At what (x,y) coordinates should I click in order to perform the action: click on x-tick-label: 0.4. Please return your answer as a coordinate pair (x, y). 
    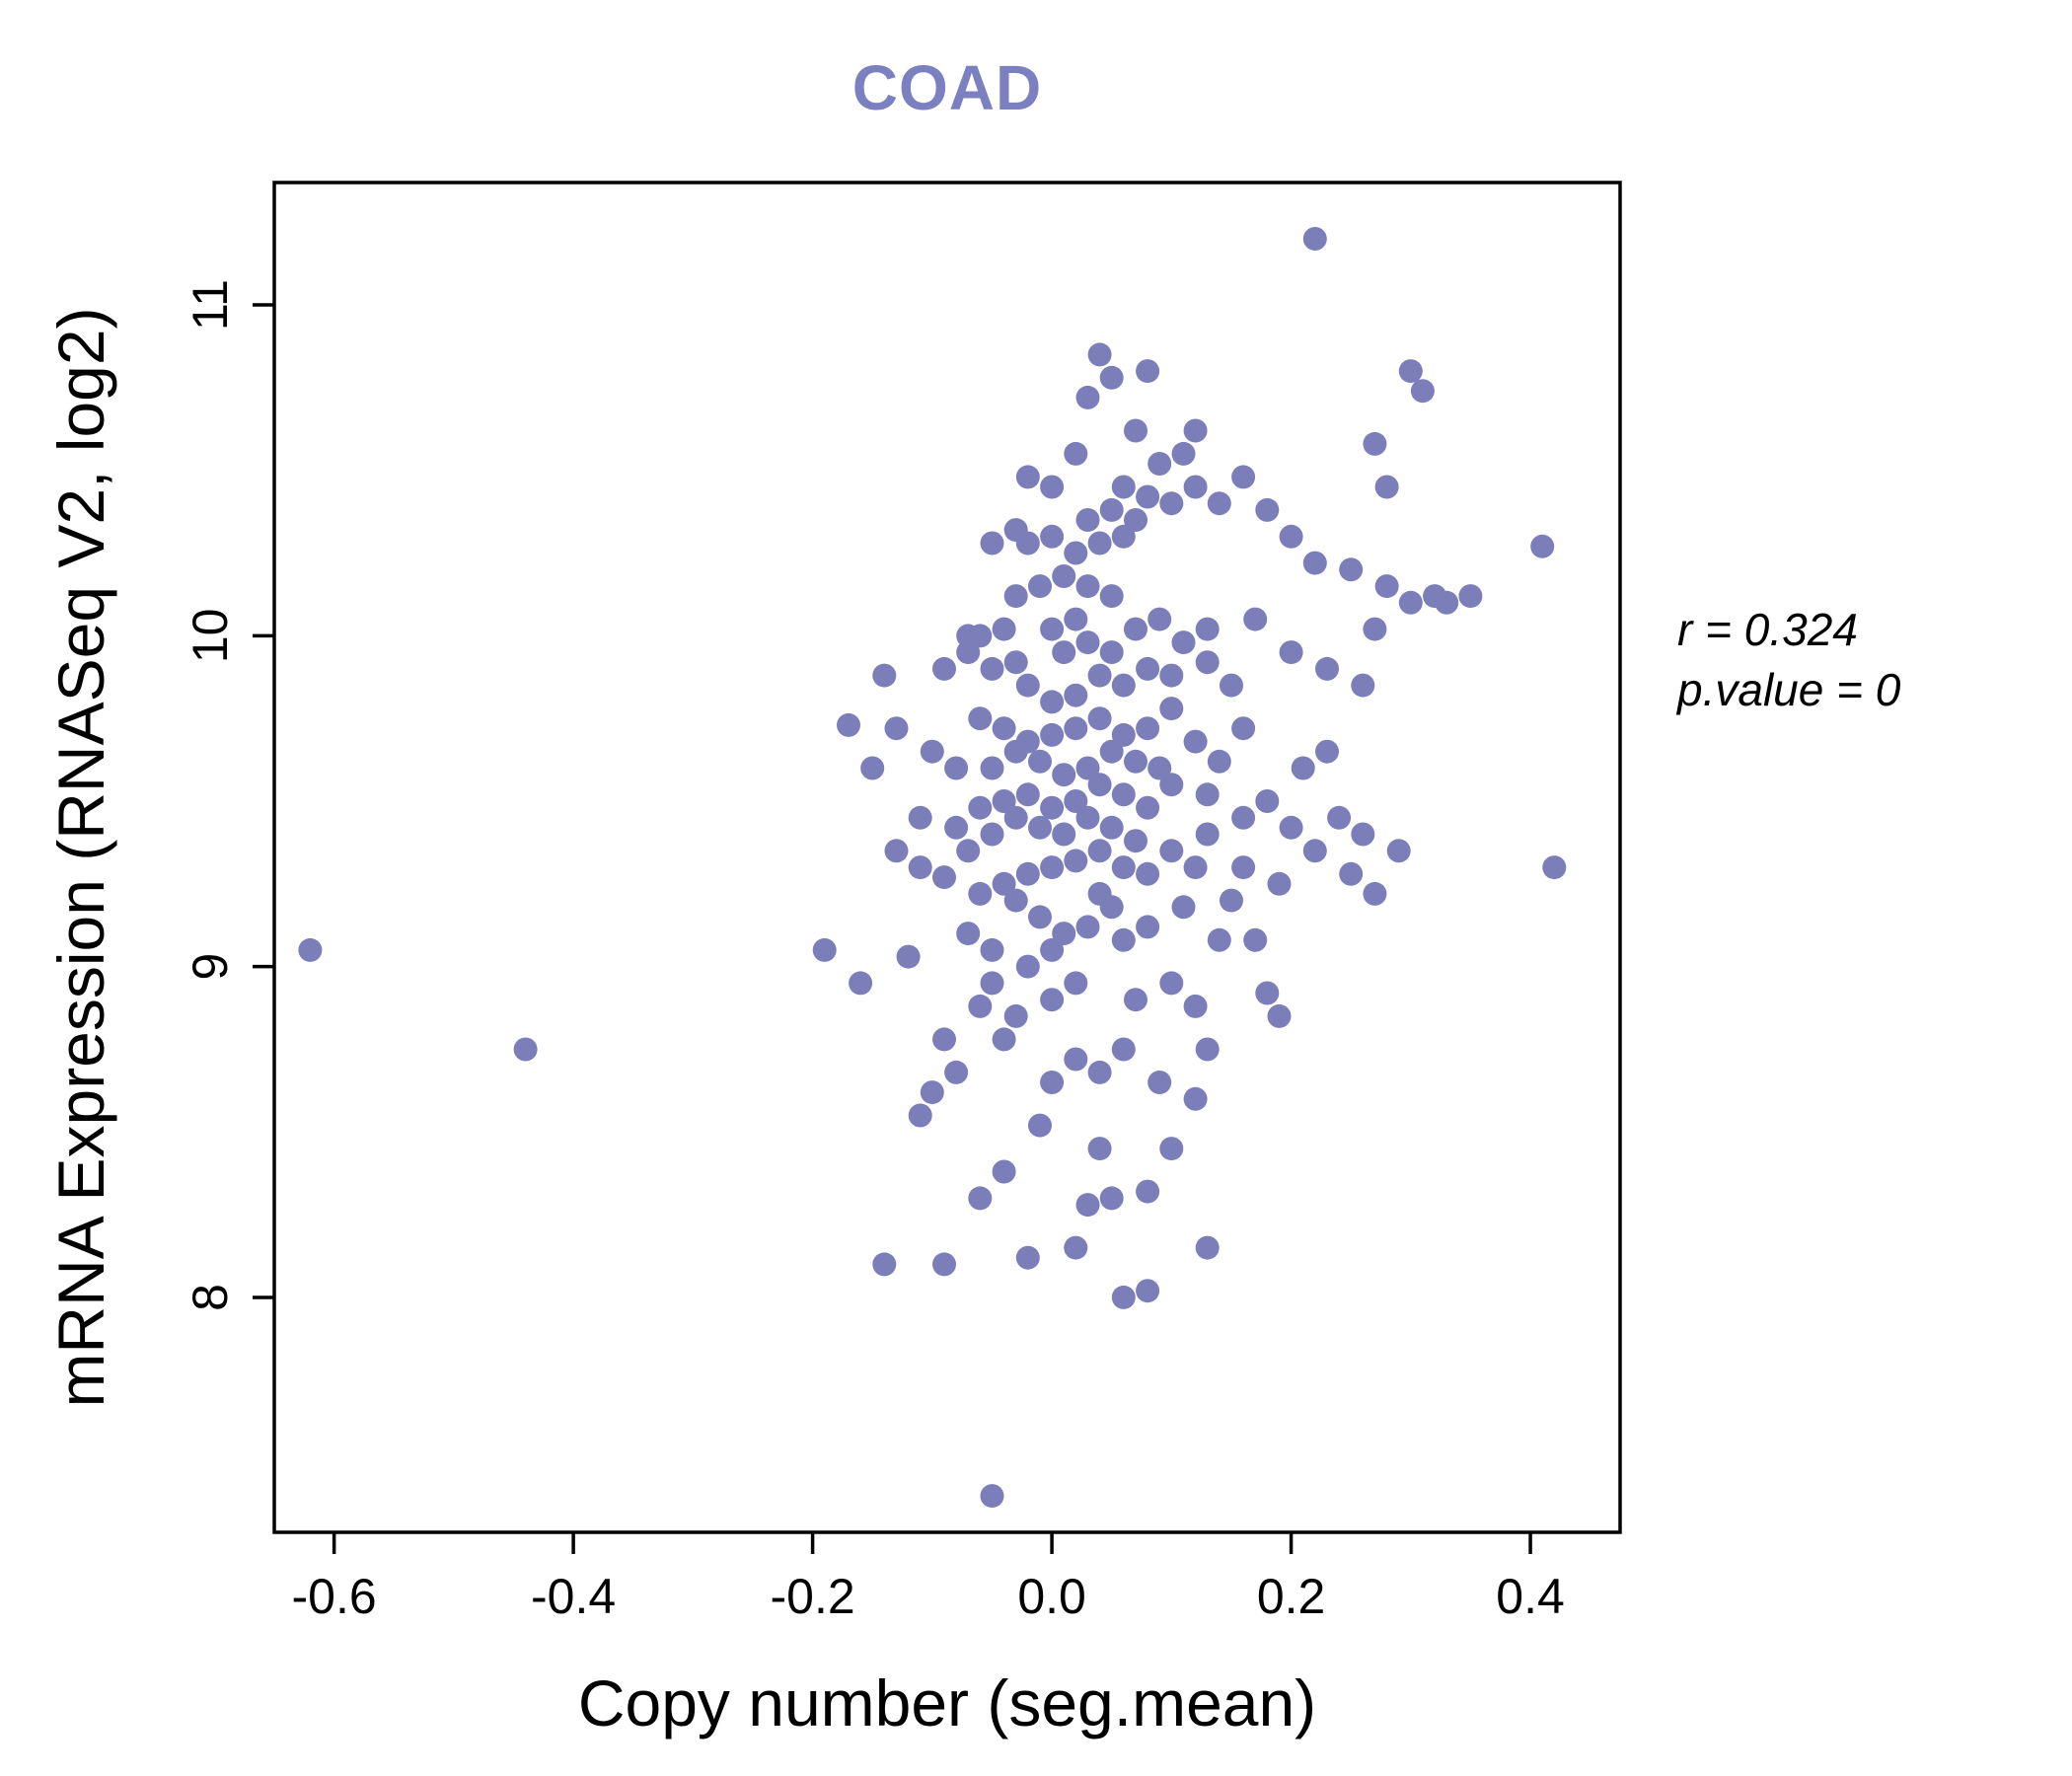
    Looking at the image, I should click on (1530, 1596).